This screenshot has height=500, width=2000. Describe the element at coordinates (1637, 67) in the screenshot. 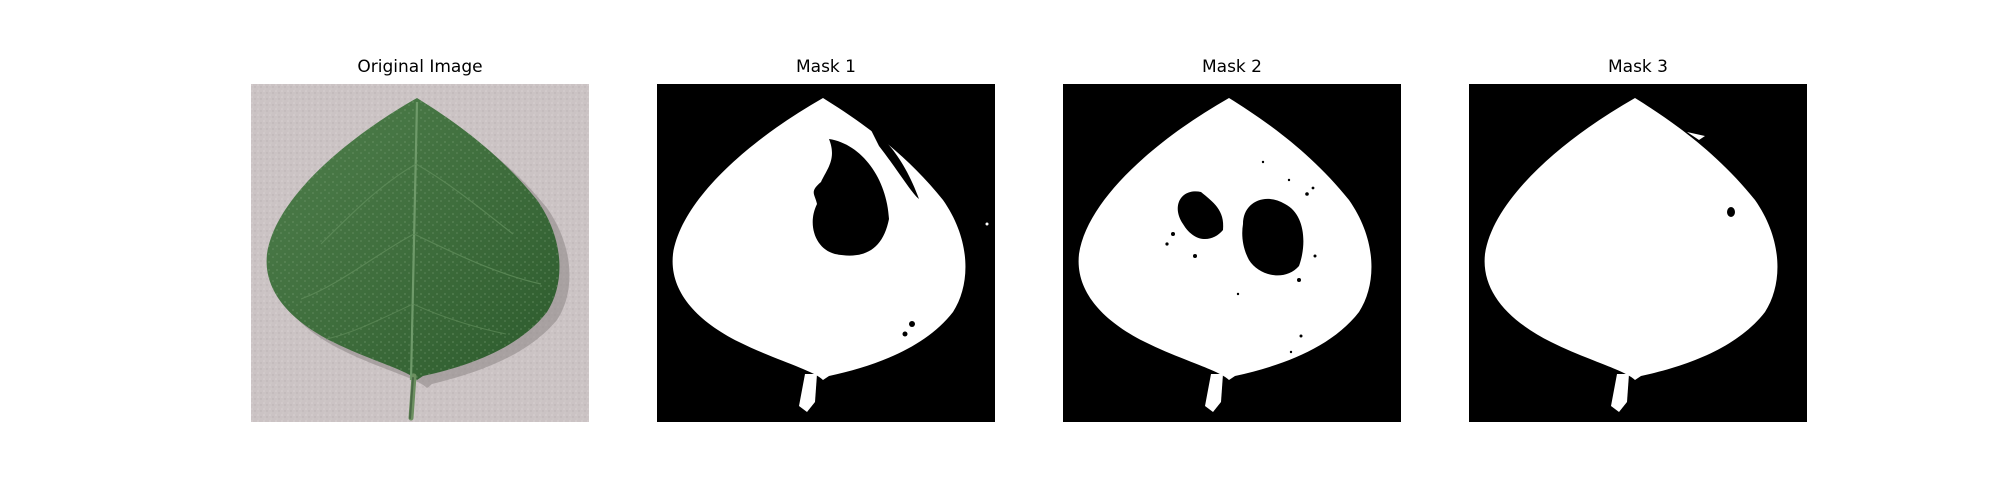

I see `panel-title: Mask 3` at that location.